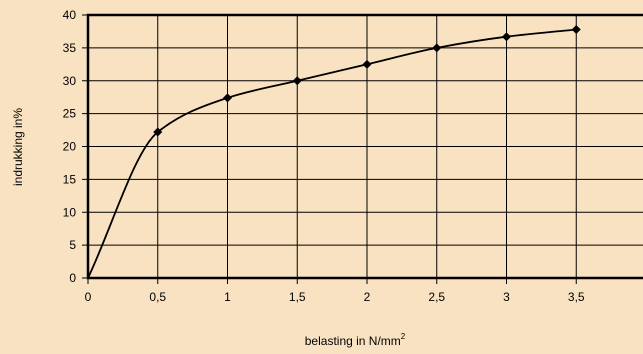  What do you see at coordinates (353, 341) in the screenshot?
I see `x-axis-title-text: belasting in N/mm` at bounding box center [353, 341].